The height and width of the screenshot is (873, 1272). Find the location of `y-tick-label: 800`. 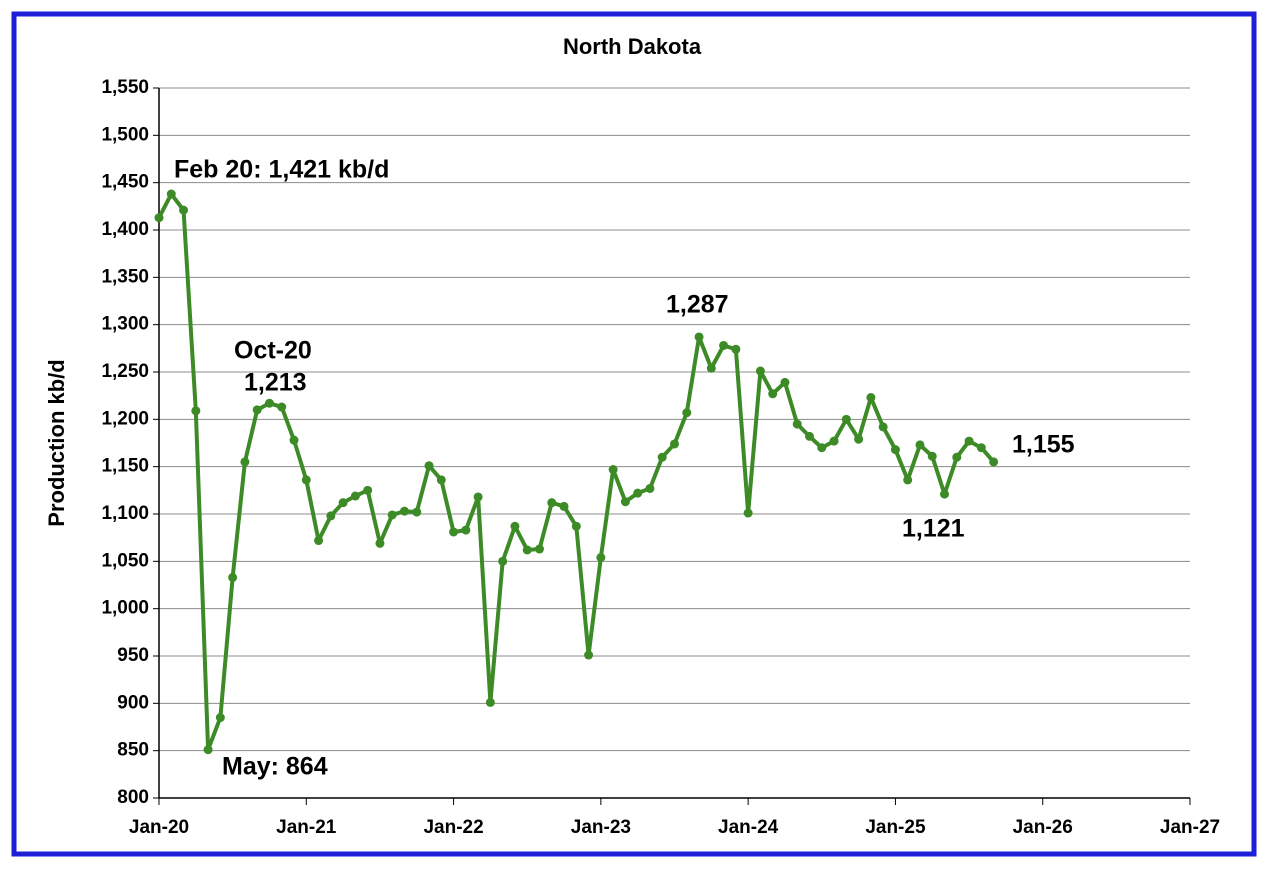

y-tick-label: 800 is located at coordinates (133, 797).